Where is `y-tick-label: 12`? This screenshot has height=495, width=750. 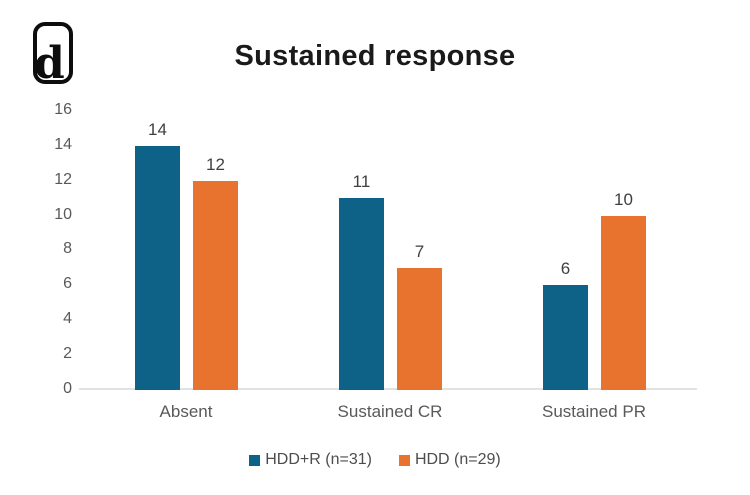 y-tick-label: 12 is located at coordinates (63, 179).